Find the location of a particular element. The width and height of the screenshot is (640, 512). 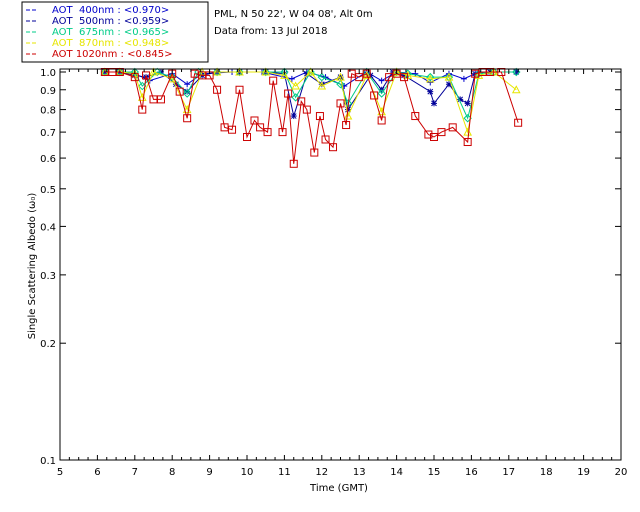

y-tick-label: 0.6 is located at coordinates (48, 159).